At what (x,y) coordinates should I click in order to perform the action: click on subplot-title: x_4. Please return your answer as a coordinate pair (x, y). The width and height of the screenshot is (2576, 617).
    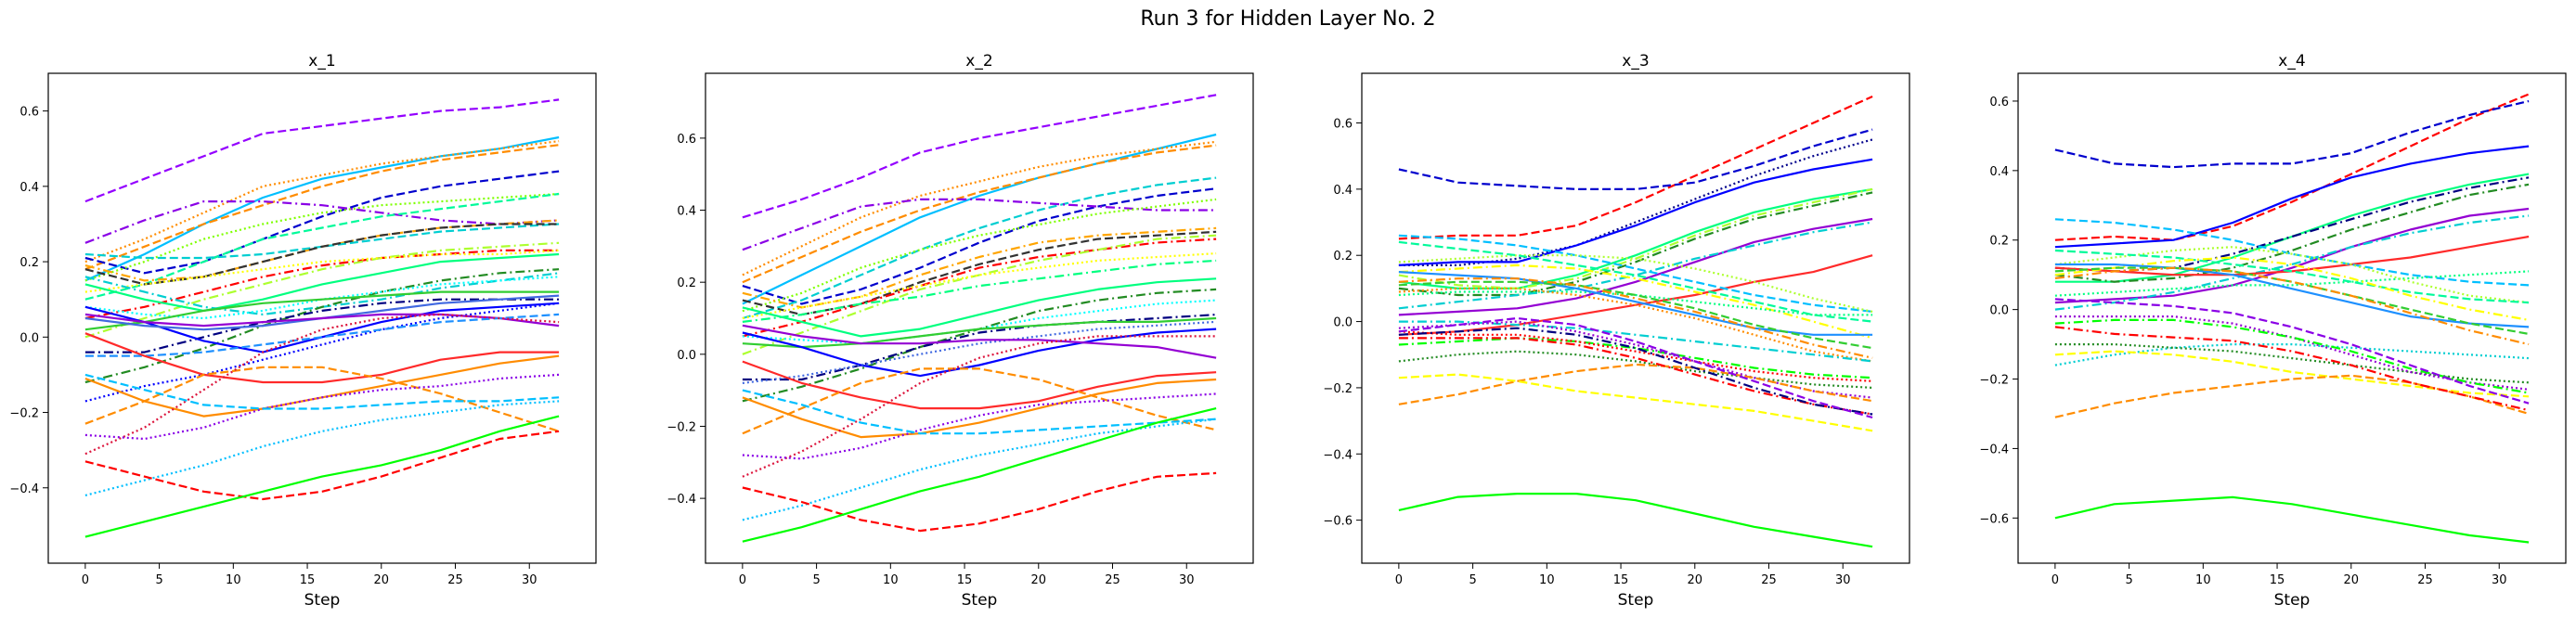
    Looking at the image, I should click on (2291, 62).